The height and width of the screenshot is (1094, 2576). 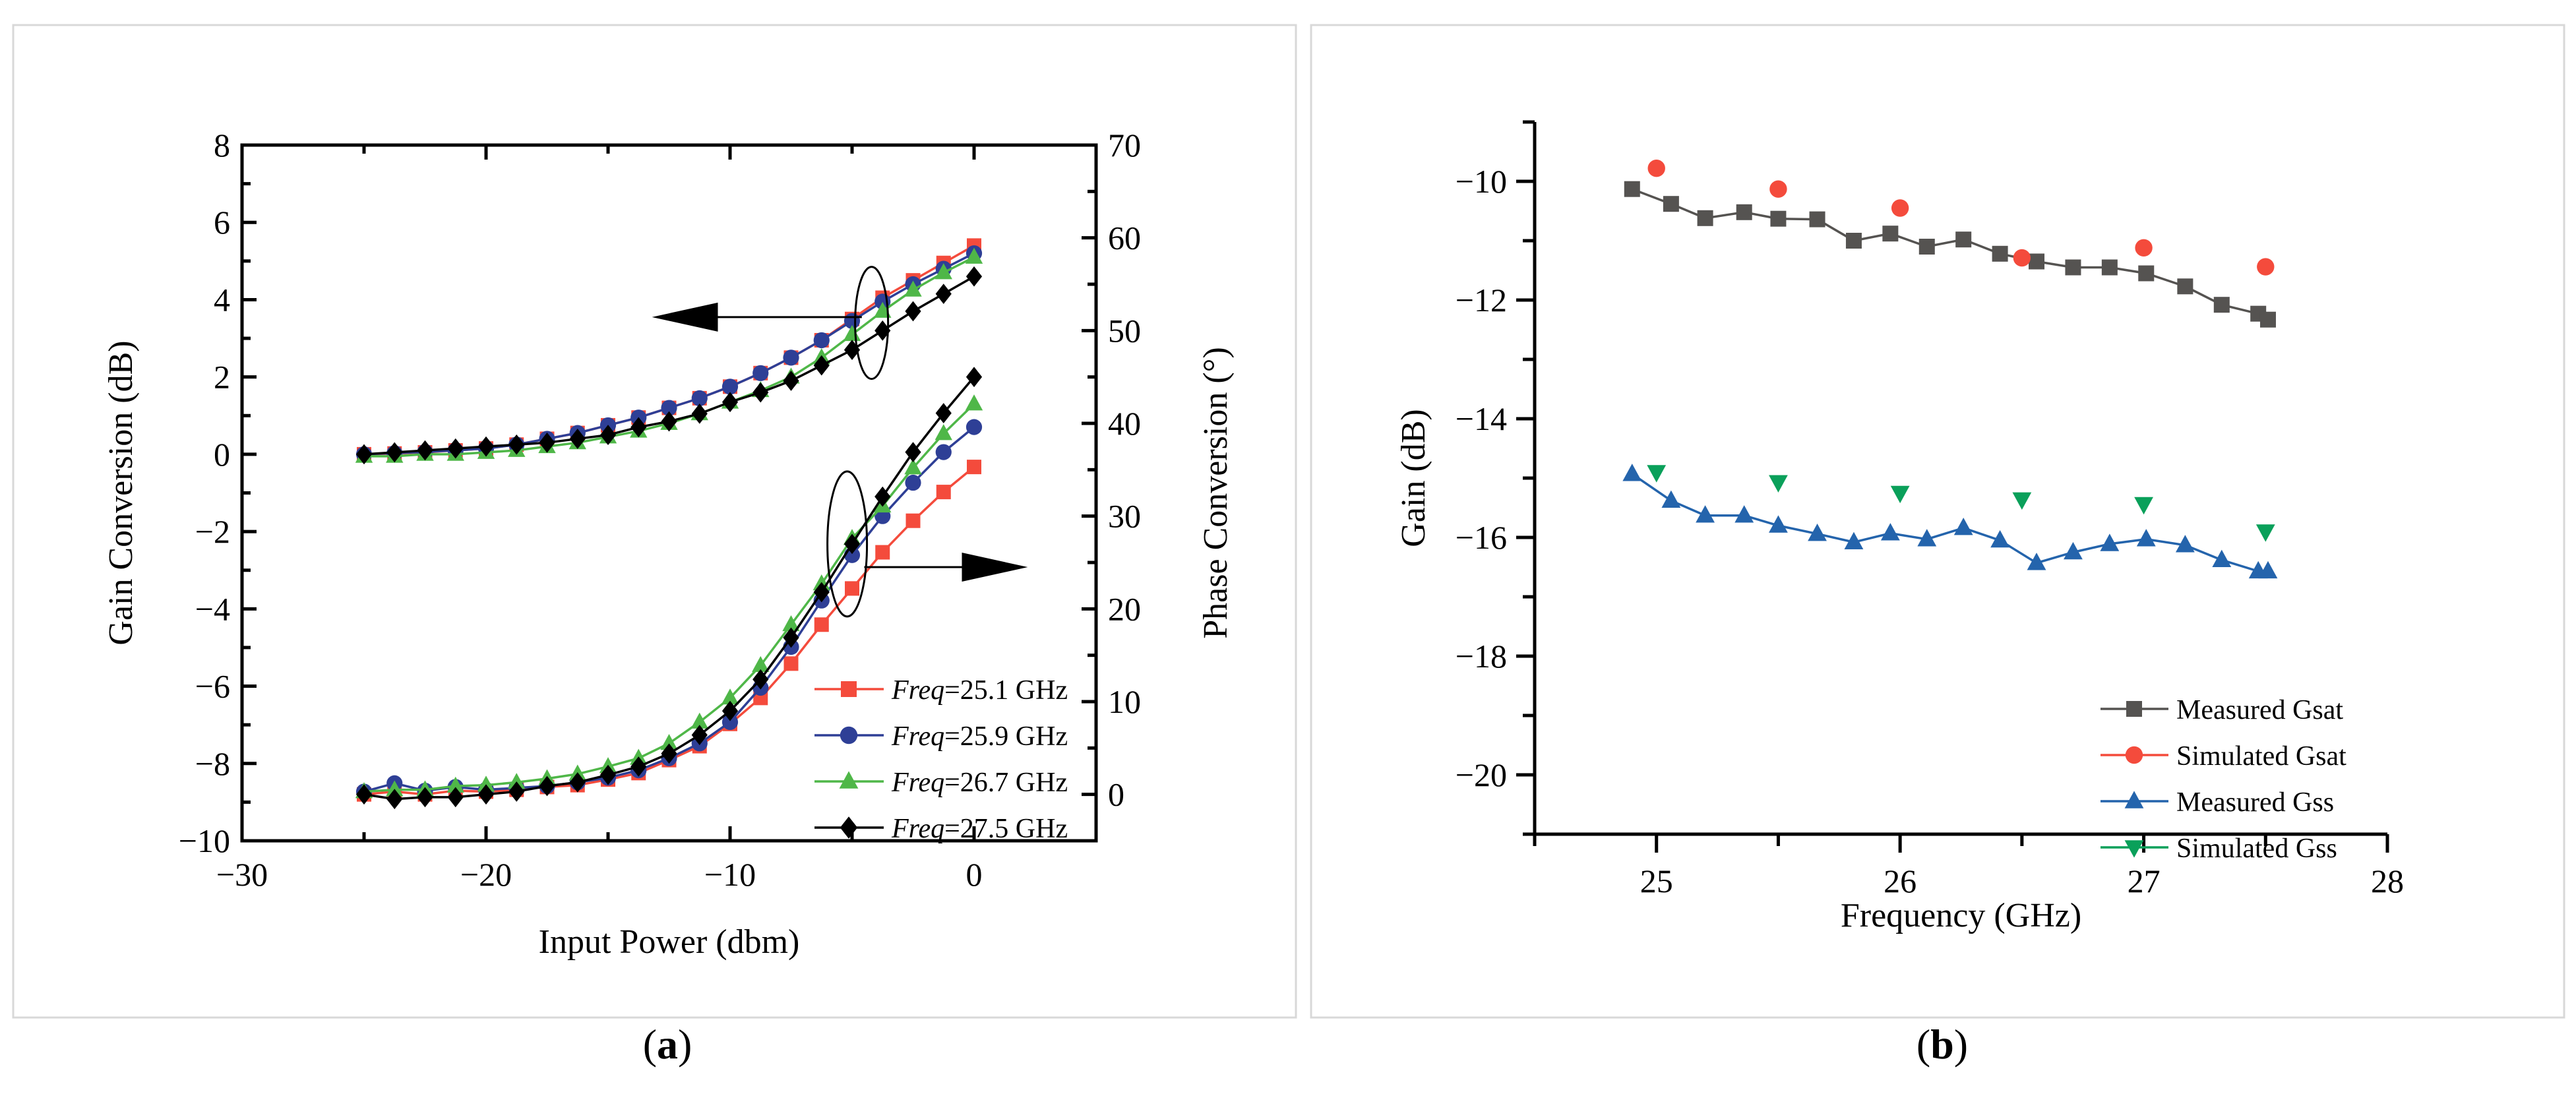 What do you see at coordinates (2261, 756) in the screenshot?
I see `legend-label: Simulated Gsat` at bounding box center [2261, 756].